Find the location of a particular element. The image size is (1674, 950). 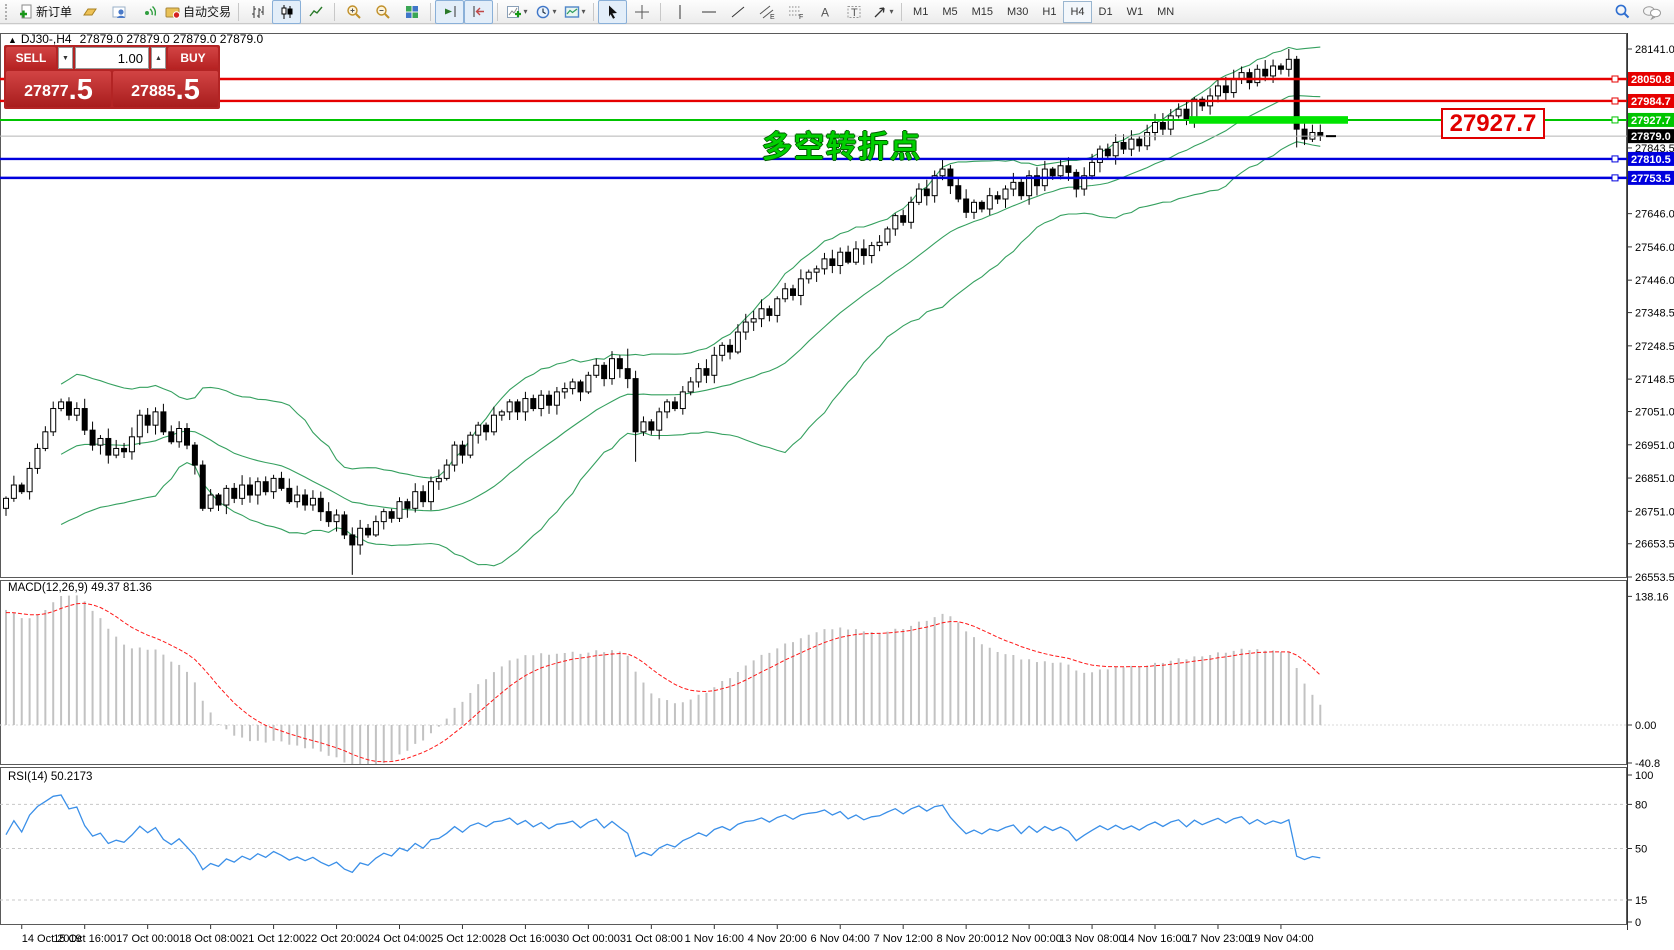

time-tick-label: 12 Nov 00:00 is located at coordinates (1028, 939).